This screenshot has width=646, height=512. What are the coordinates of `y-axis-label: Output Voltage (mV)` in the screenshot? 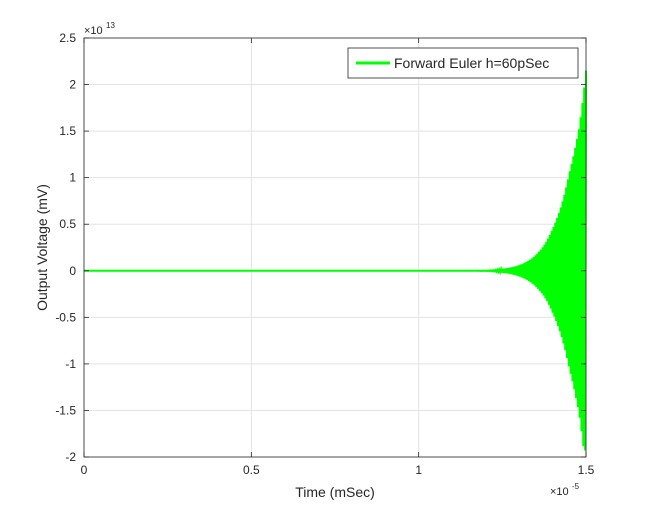 It's located at (42, 247).